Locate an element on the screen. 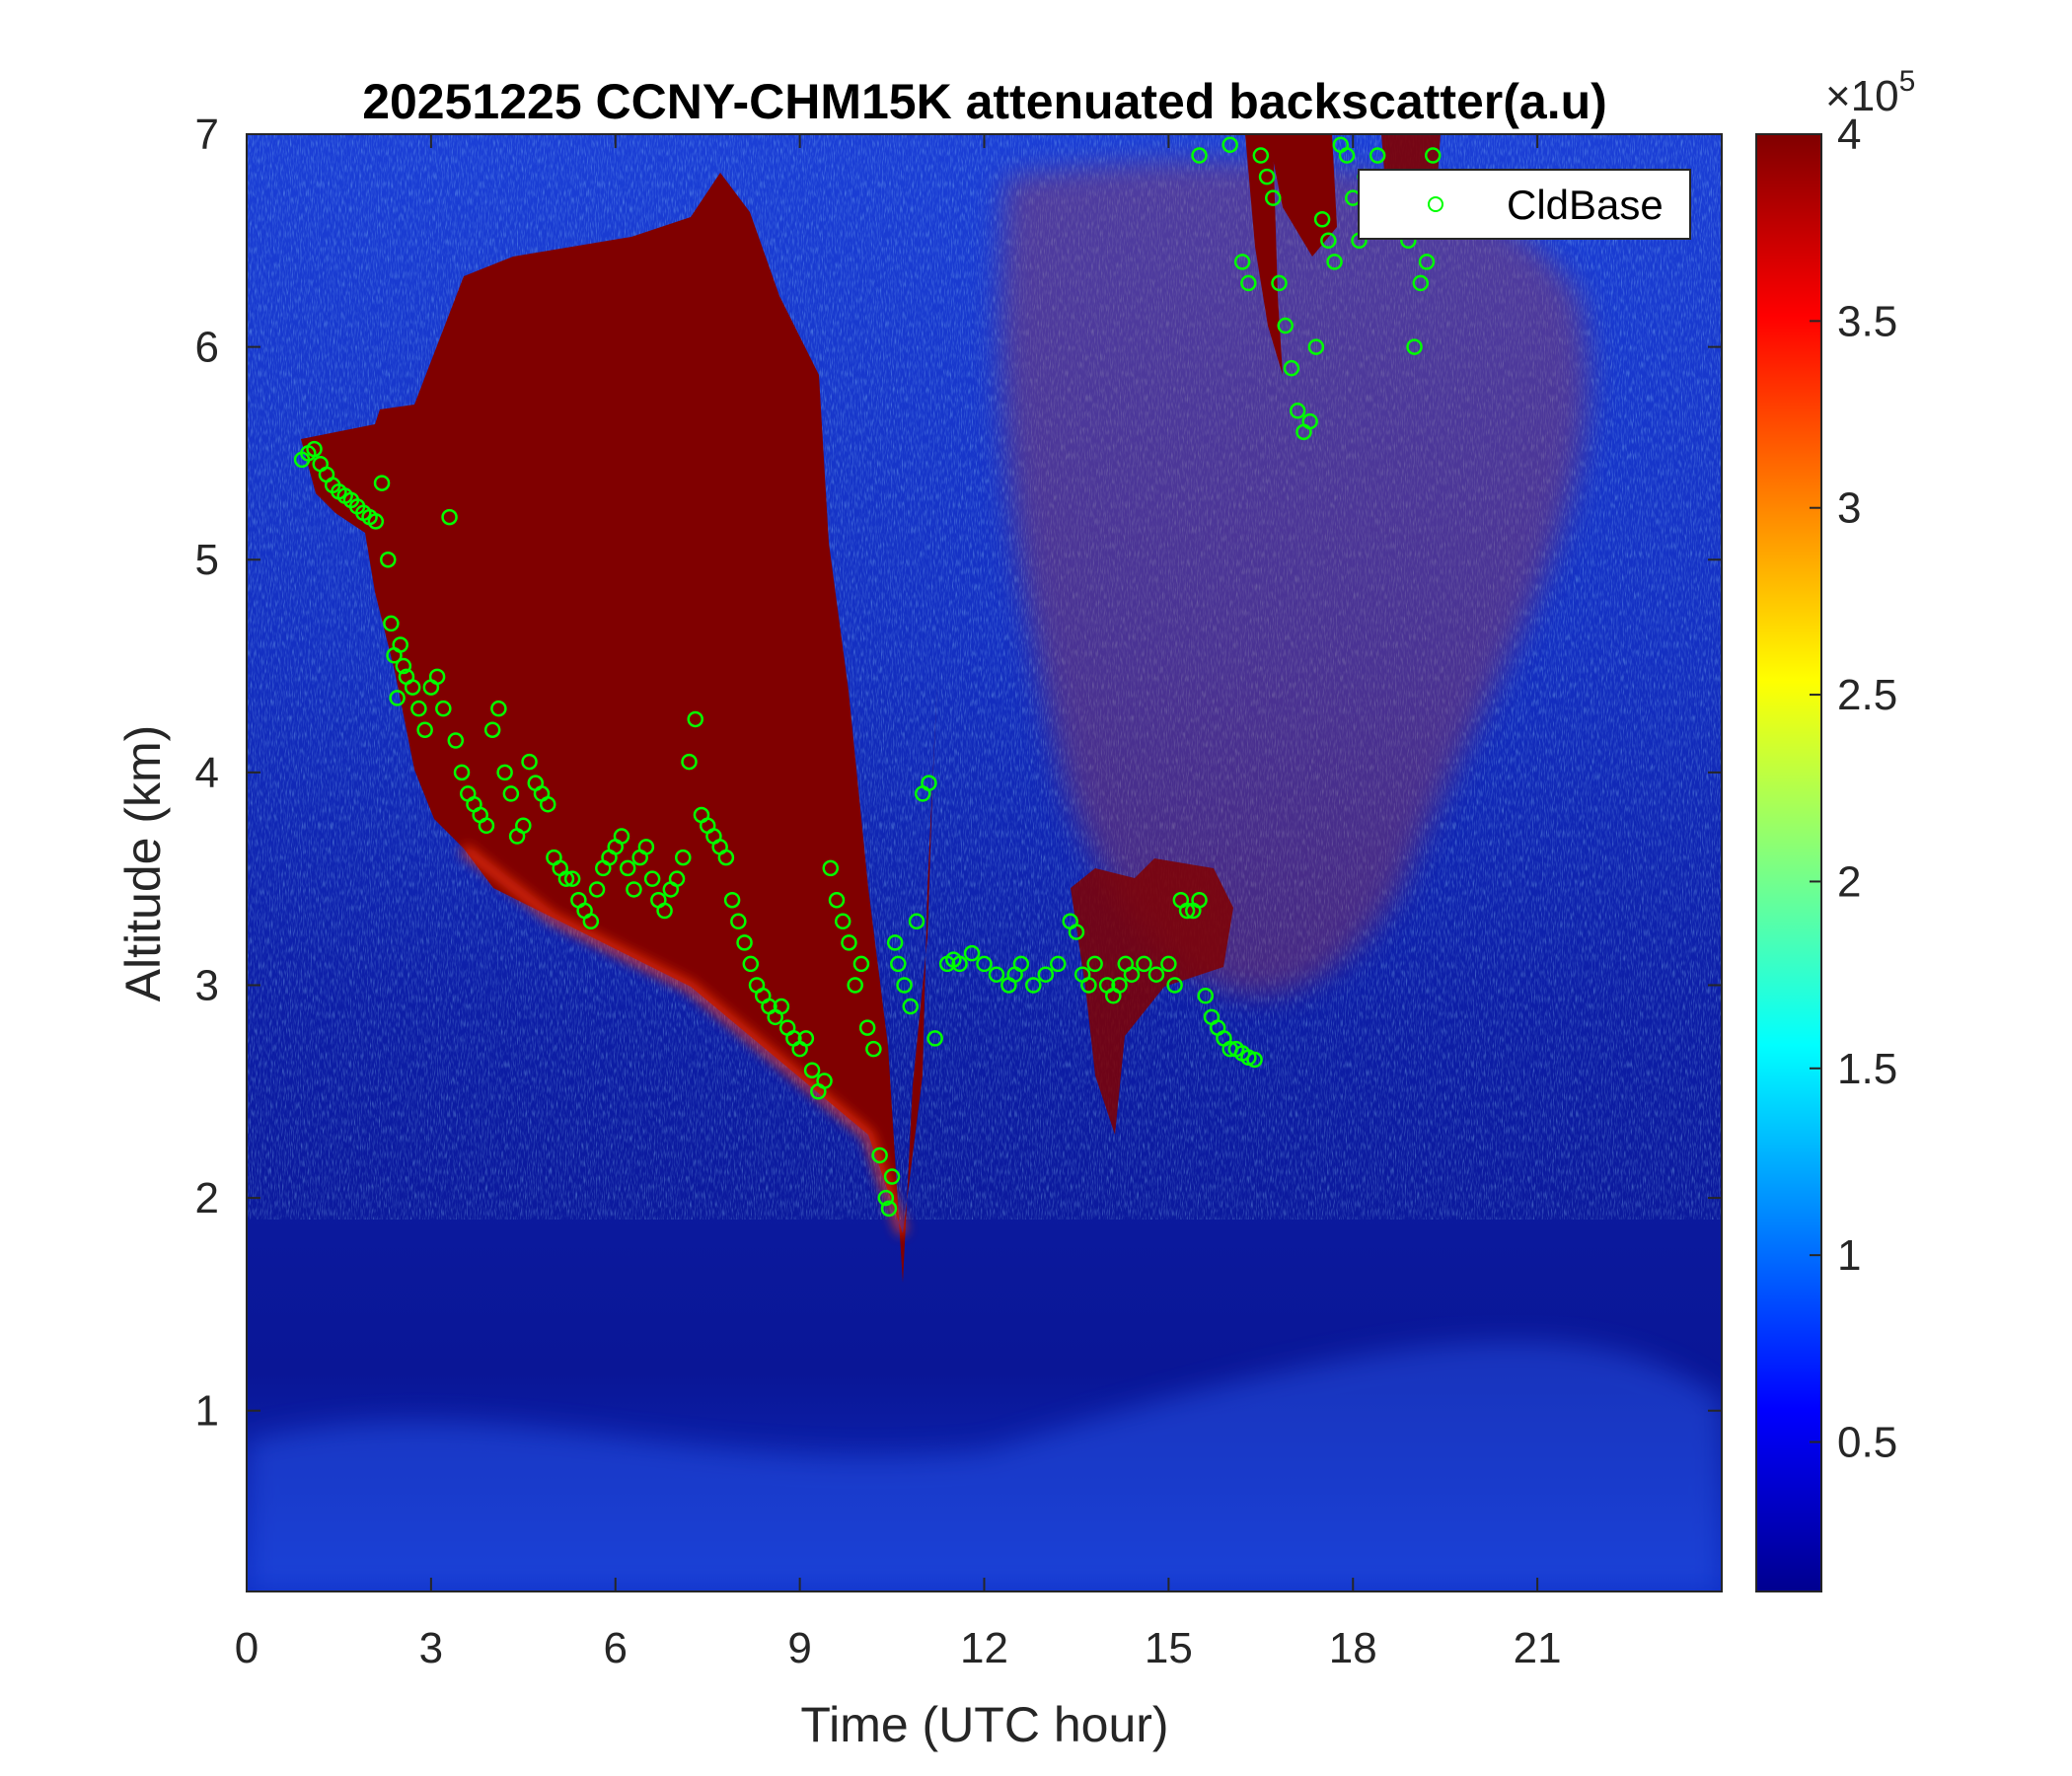 The height and width of the screenshot is (1776, 2072). x-axis-label: Time (UTC hour) is located at coordinates (984, 1725).